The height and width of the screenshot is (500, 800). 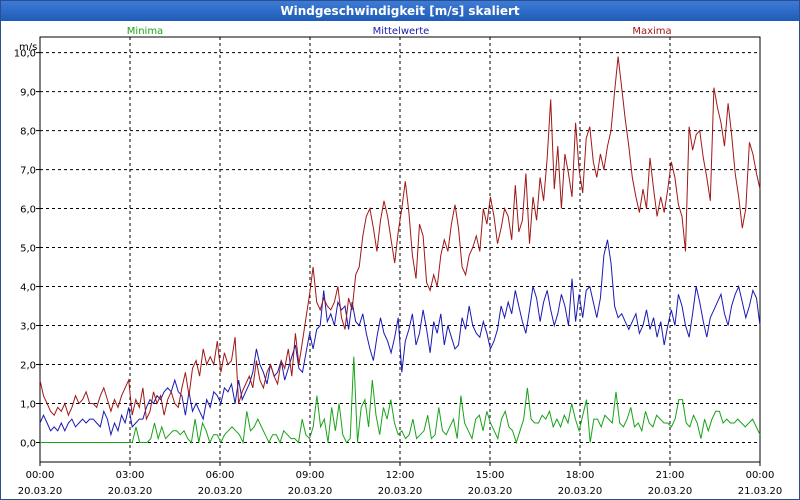 I want to click on y-tick-label: 8,0, so click(x=28, y=132).